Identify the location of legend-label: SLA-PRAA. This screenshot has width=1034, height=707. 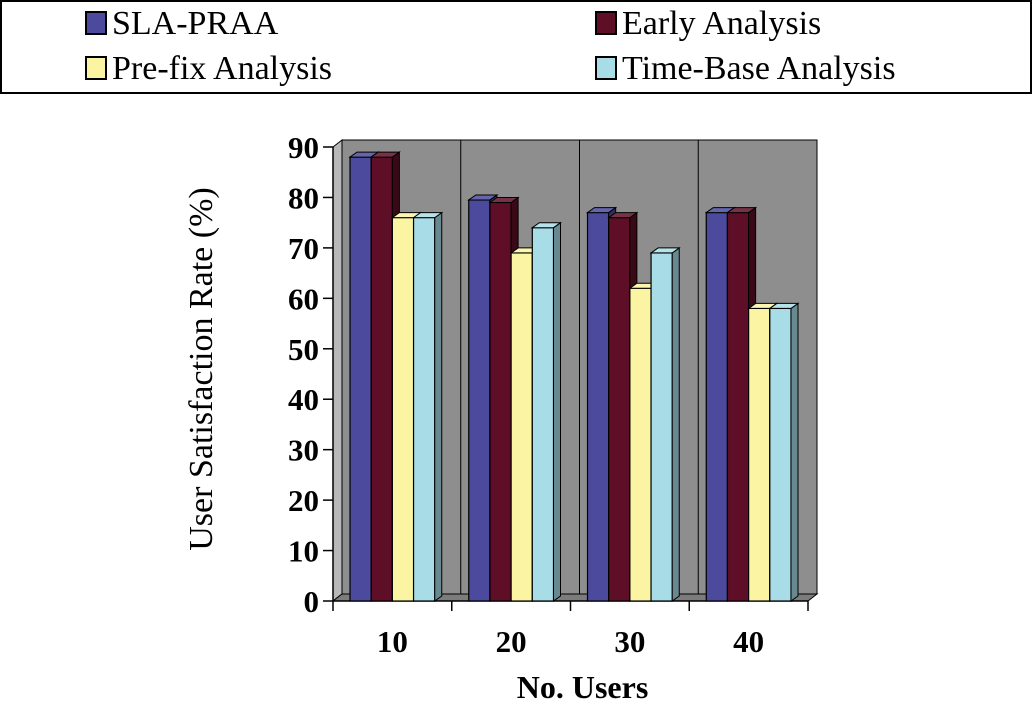
(195, 23).